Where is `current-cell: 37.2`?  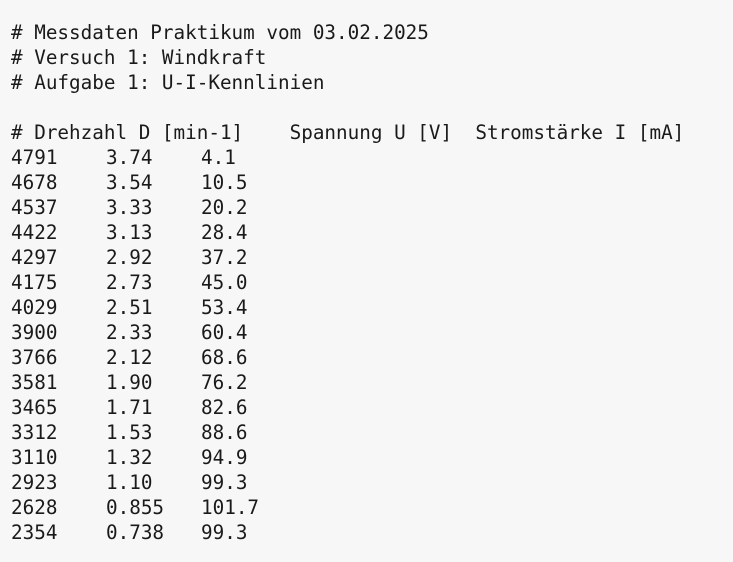 current-cell: 37.2 is located at coordinates (224, 257).